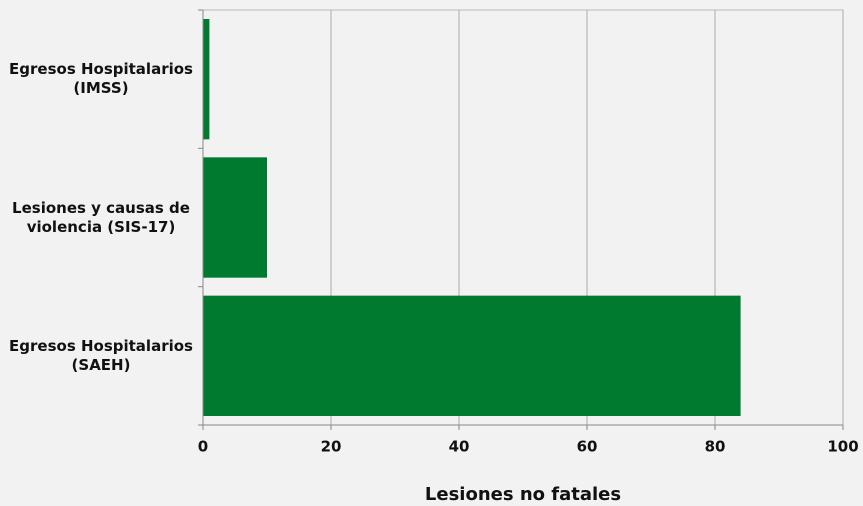  What do you see at coordinates (203, 447) in the screenshot?
I see `x-tick-label: 0` at bounding box center [203, 447].